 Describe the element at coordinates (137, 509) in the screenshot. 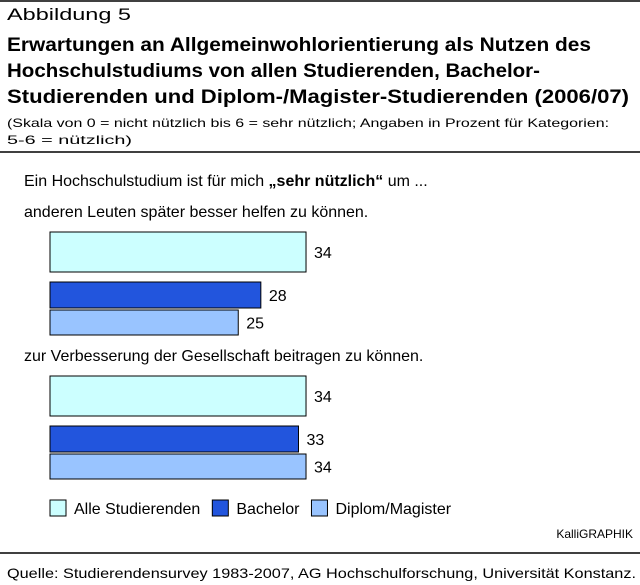

I see `legend-label: Alle Studierenden` at that location.